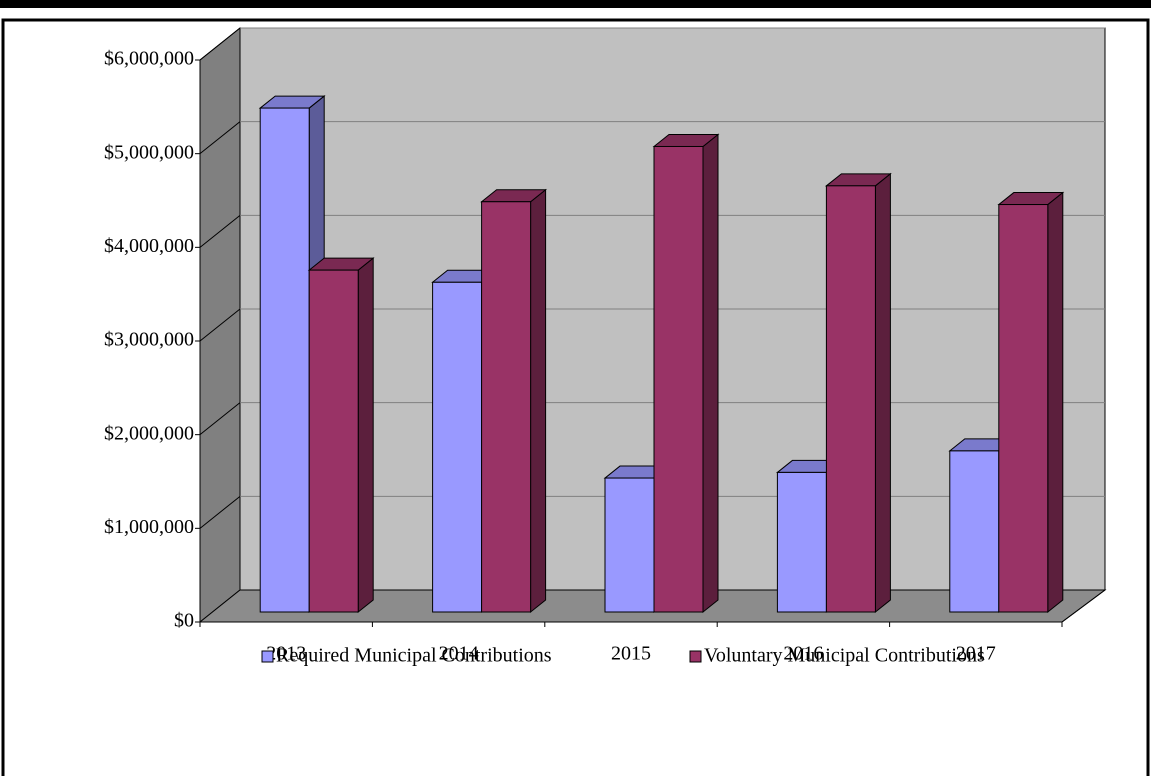  I want to click on x-tick-label: 2013, so click(286, 654).